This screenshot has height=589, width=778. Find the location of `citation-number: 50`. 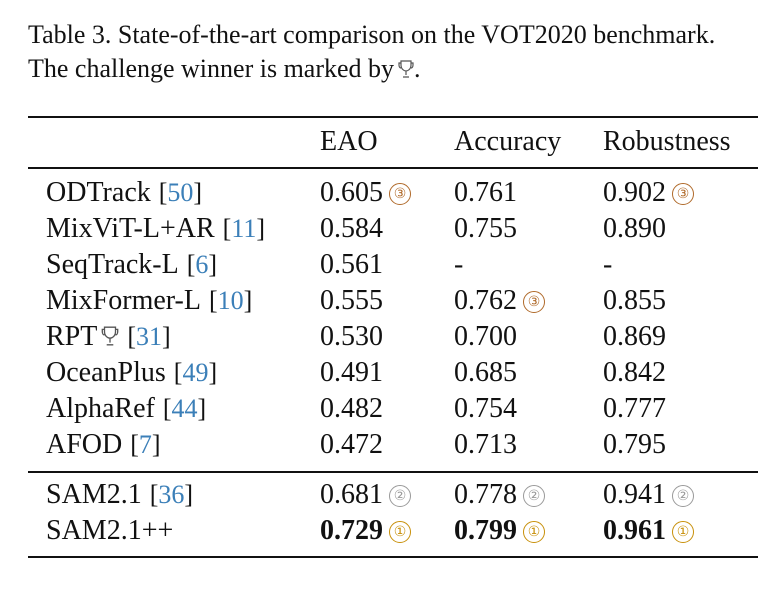

citation-number: 50 is located at coordinates (180, 192).